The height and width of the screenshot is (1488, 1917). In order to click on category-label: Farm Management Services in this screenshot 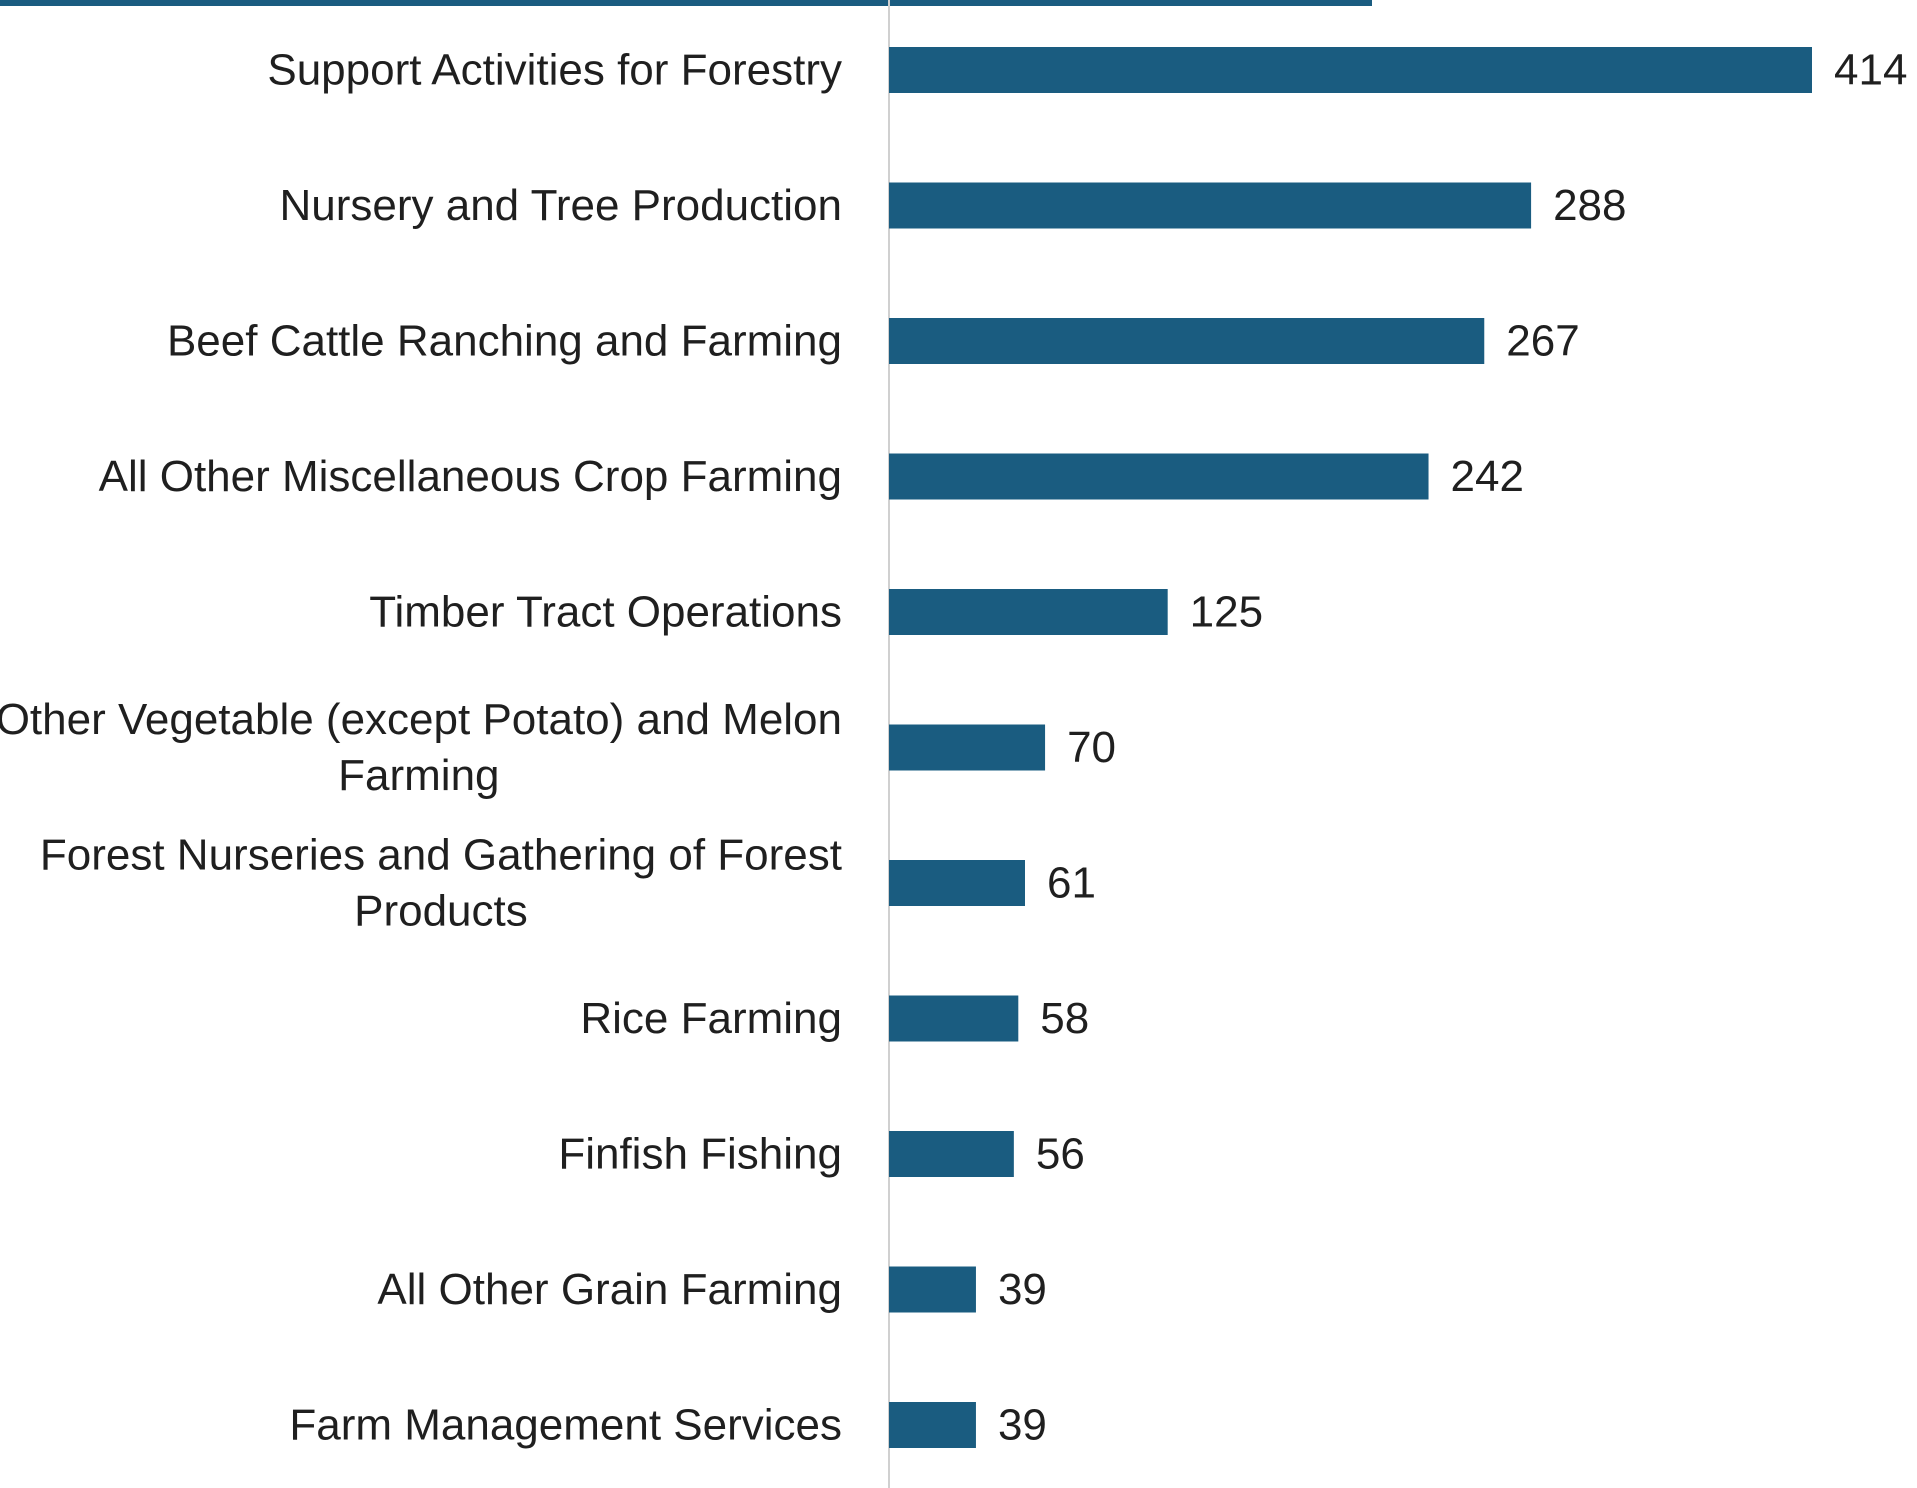, I will do `click(565, 1425)`.